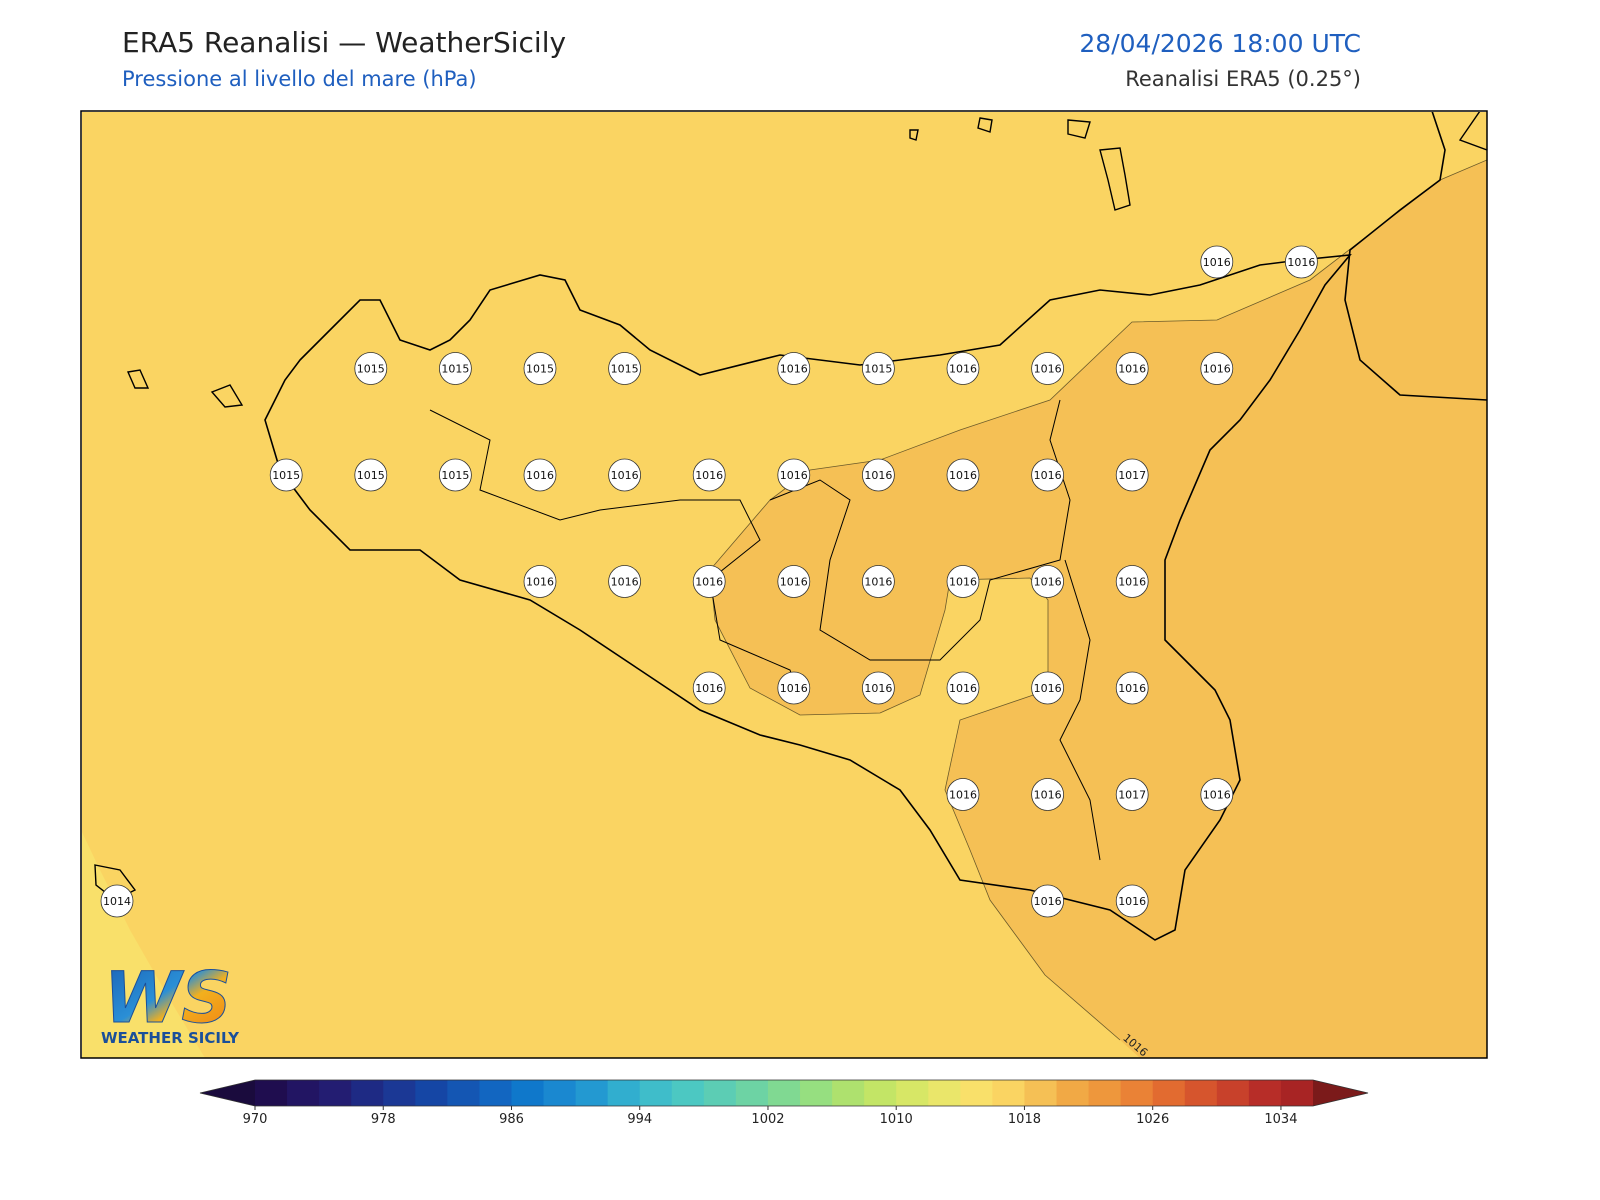  I want to click on subtitle: Pressione al livello del mare (hPa), so click(299, 79).